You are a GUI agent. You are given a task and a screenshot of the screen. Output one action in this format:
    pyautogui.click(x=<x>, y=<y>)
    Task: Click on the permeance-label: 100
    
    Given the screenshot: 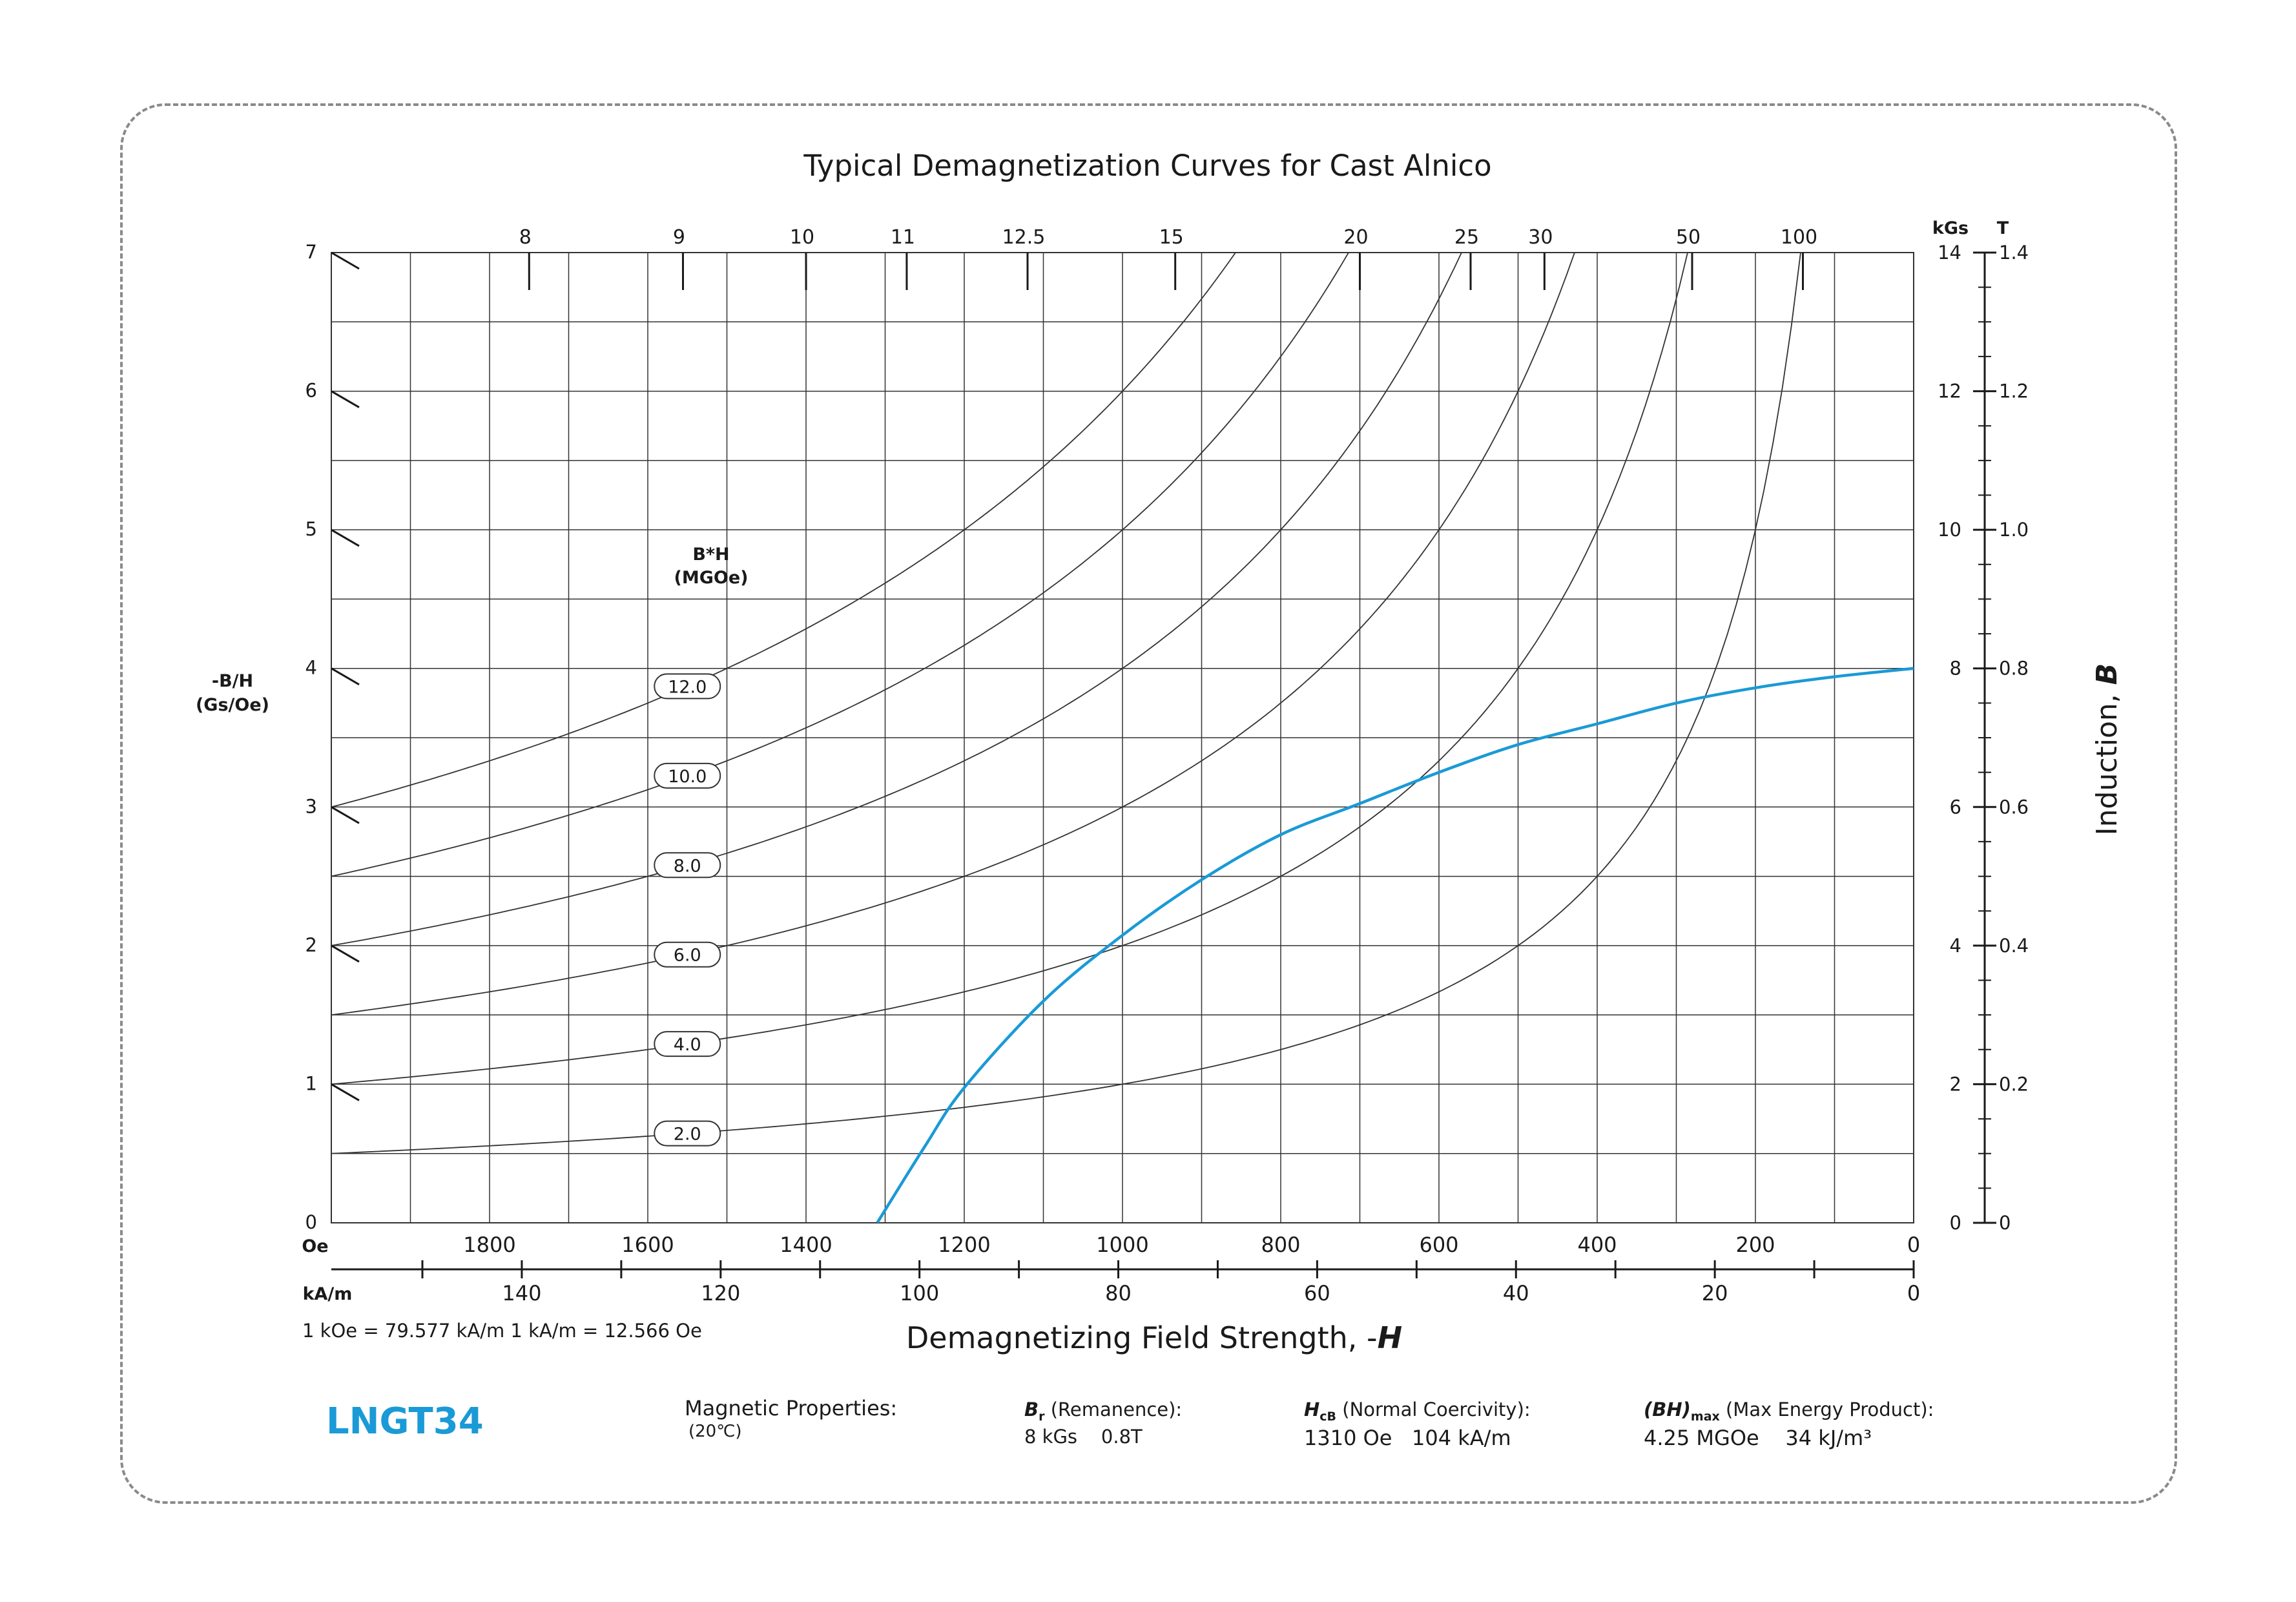 What is the action you would take?
    pyautogui.click(x=1799, y=237)
    